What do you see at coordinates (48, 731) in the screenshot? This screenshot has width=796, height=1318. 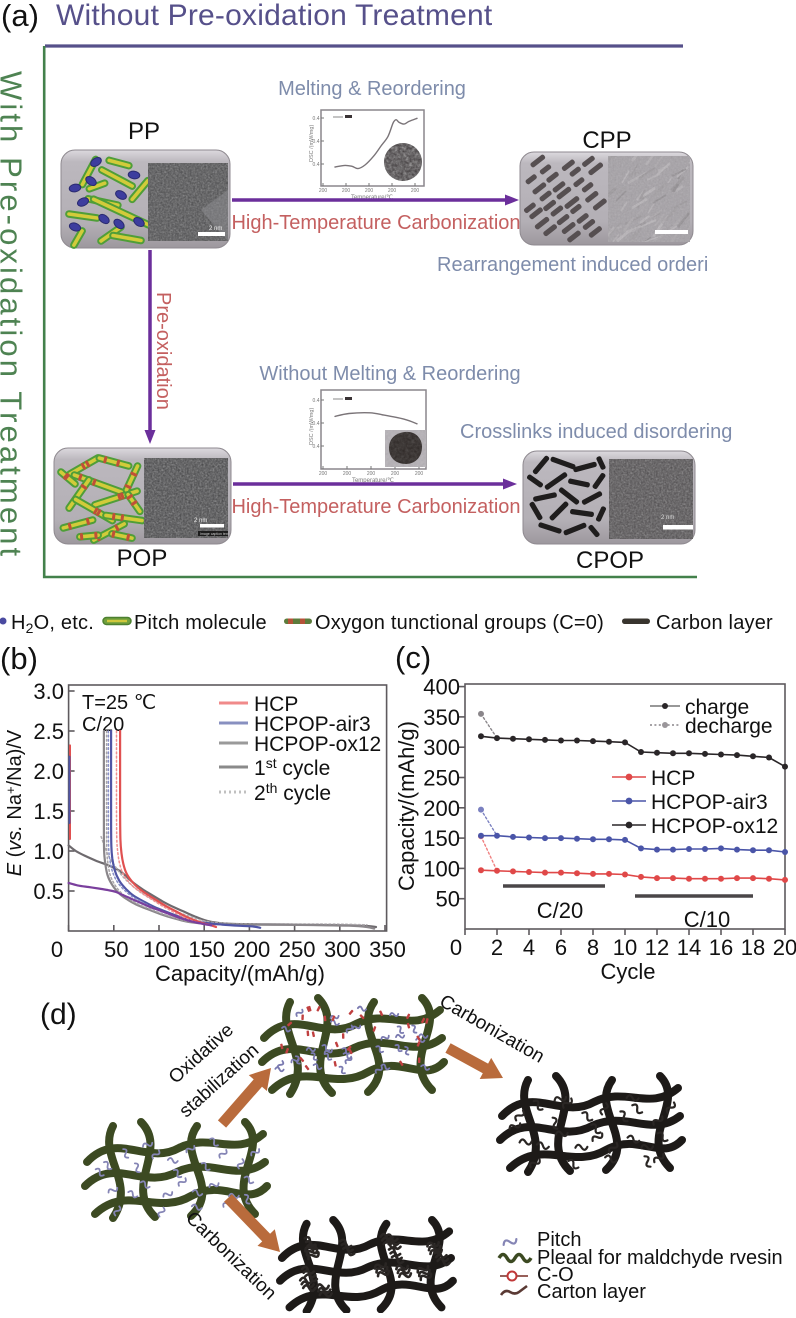 I see `svg-text: 2.5` at bounding box center [48, 731].